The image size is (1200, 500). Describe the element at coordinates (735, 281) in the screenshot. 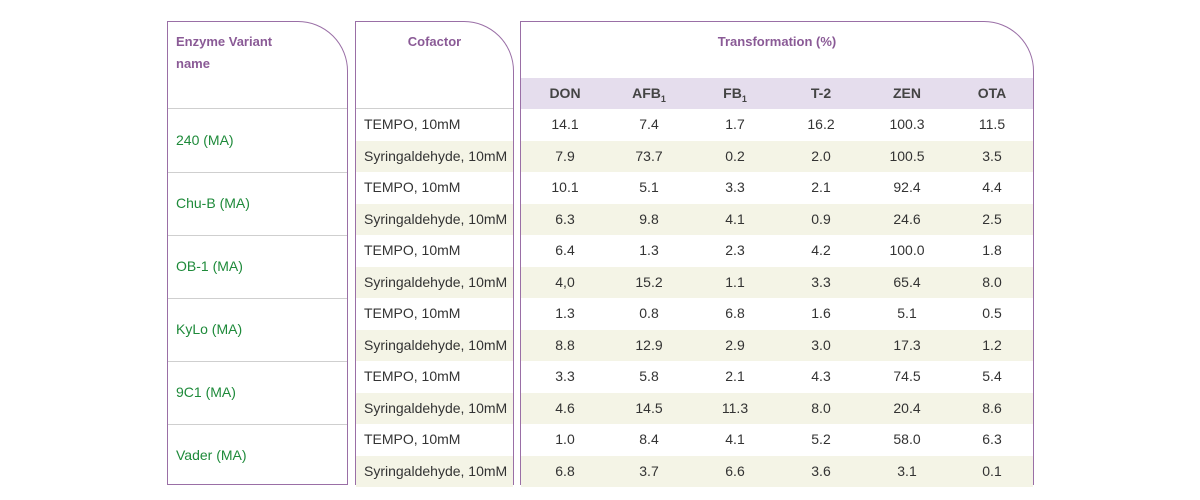

I see `value-cell-fb: 1.1` at that location.